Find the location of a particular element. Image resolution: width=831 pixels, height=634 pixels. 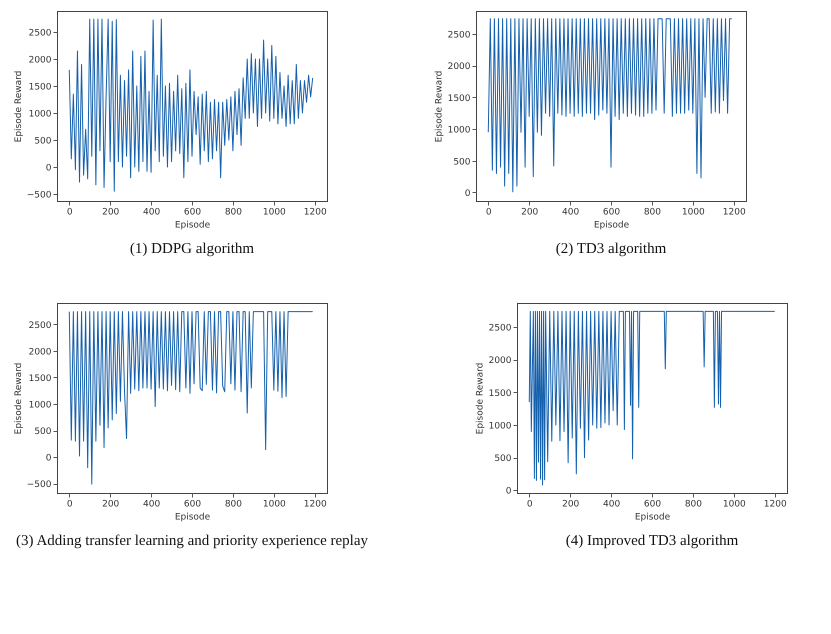

text: (1) DDPG algorithm is located at coordinates (192, 249).